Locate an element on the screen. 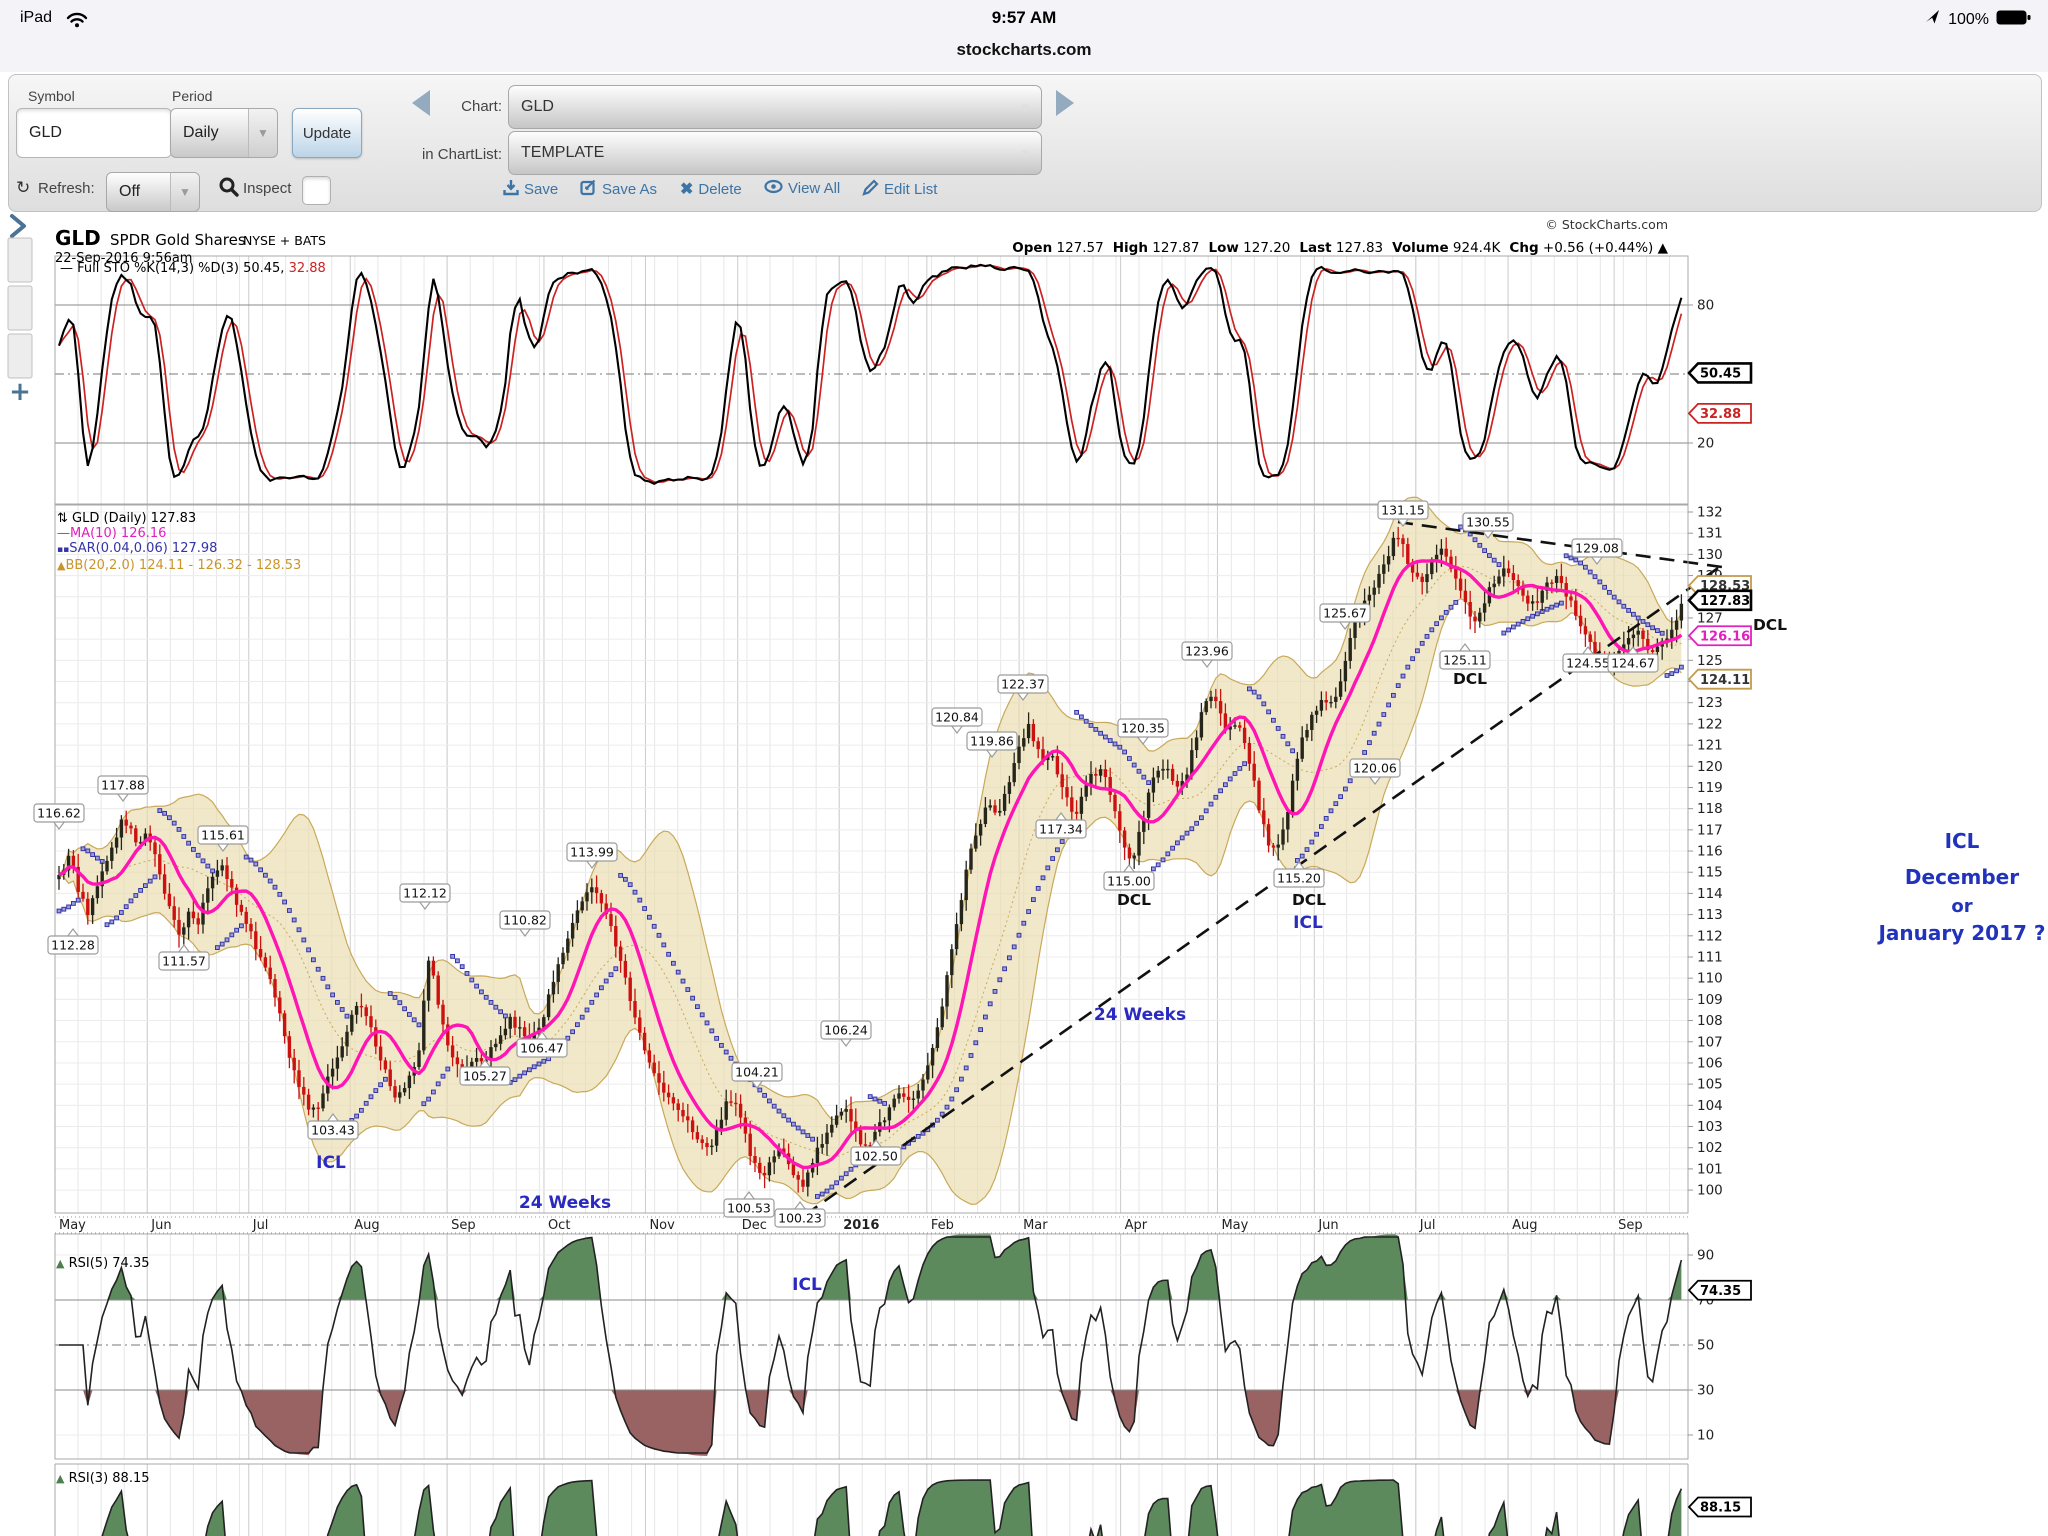  svg-text: 103.43 is located at coordinates (333, 1129).